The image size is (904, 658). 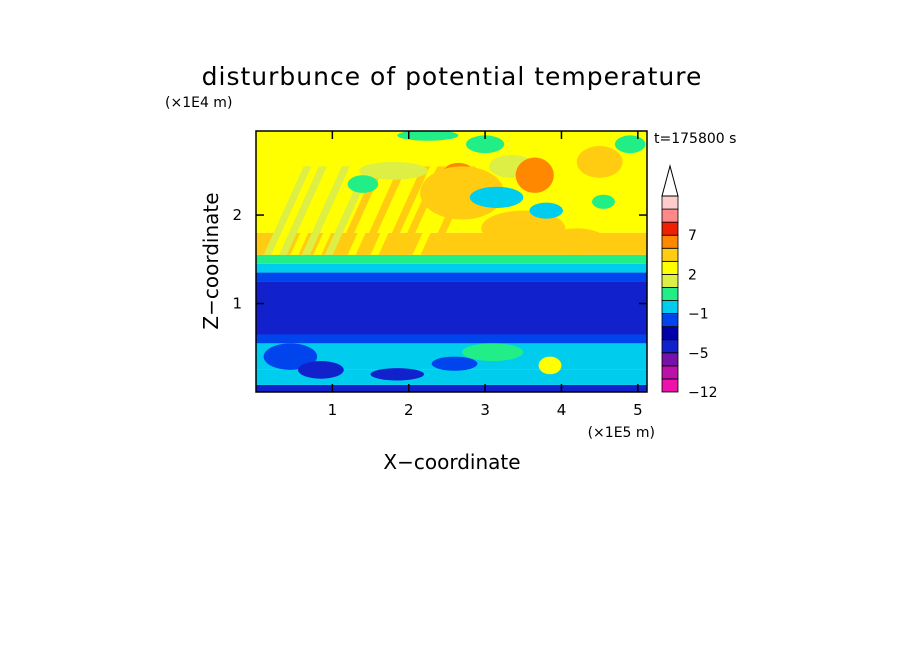 I want to click on x-axis-label: X−coordinate, so click(x=451, y=462).